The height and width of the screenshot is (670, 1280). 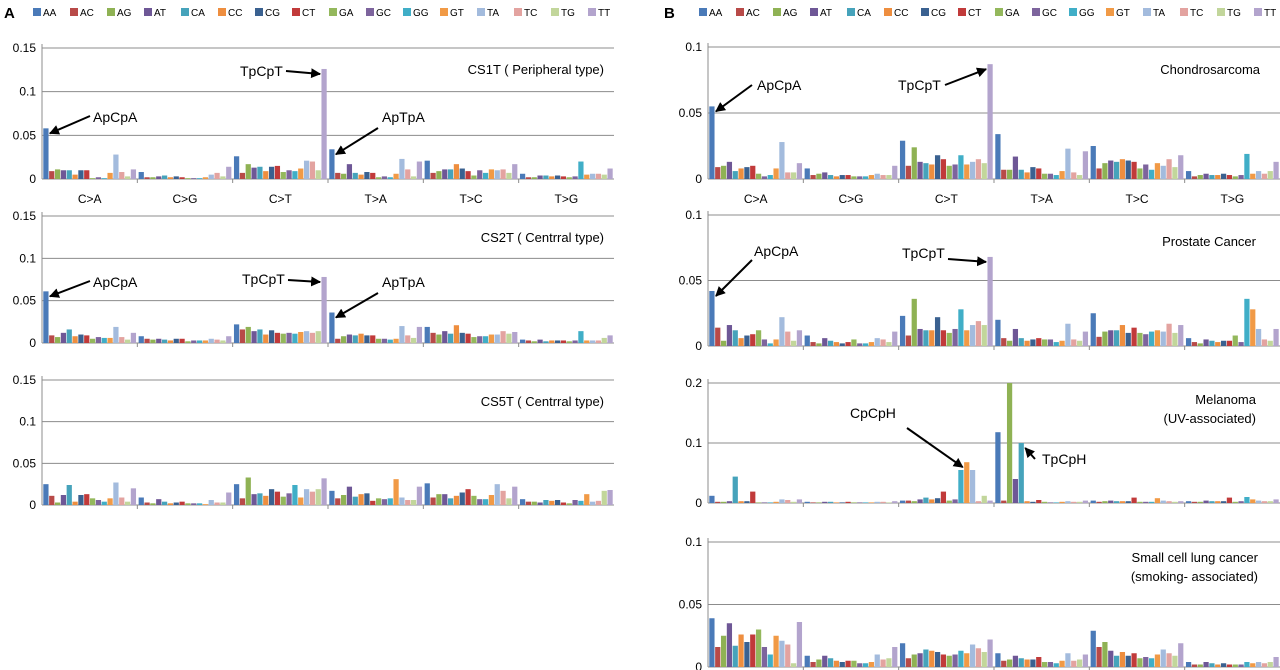 What do you see at coordinates (788, 175) in the screenshot?
I see `bar-C>A-TC` at bounding box center [788, 175].